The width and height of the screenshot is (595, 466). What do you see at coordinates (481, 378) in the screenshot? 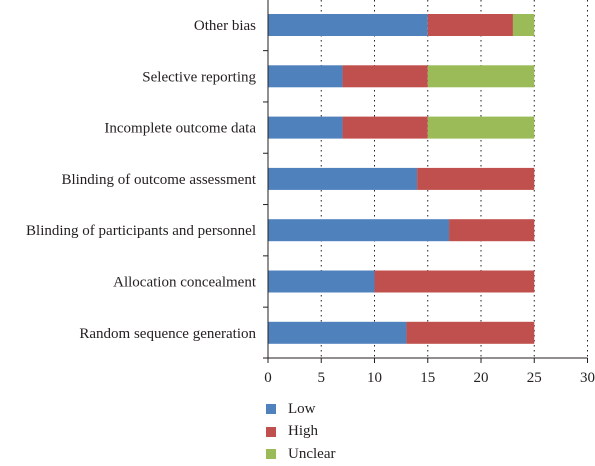
I see `x-tick-label: 20` at bounding box center [481, 378].